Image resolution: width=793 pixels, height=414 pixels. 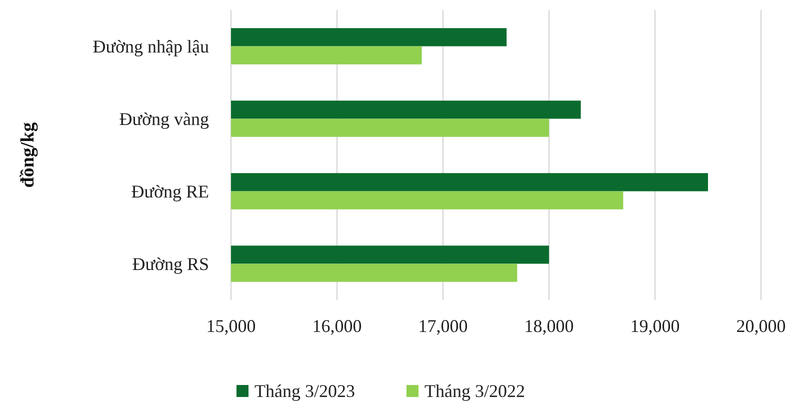 I want to click on y-tick-label: Đường RS, so click(x=170, y=264).